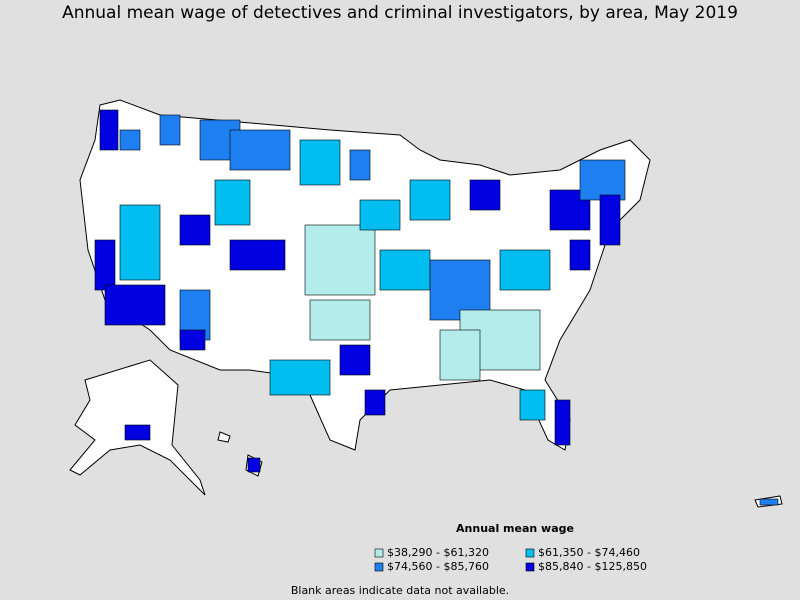  I want to click on legend-label: $74,560 - $85,760, so click(438, 566).